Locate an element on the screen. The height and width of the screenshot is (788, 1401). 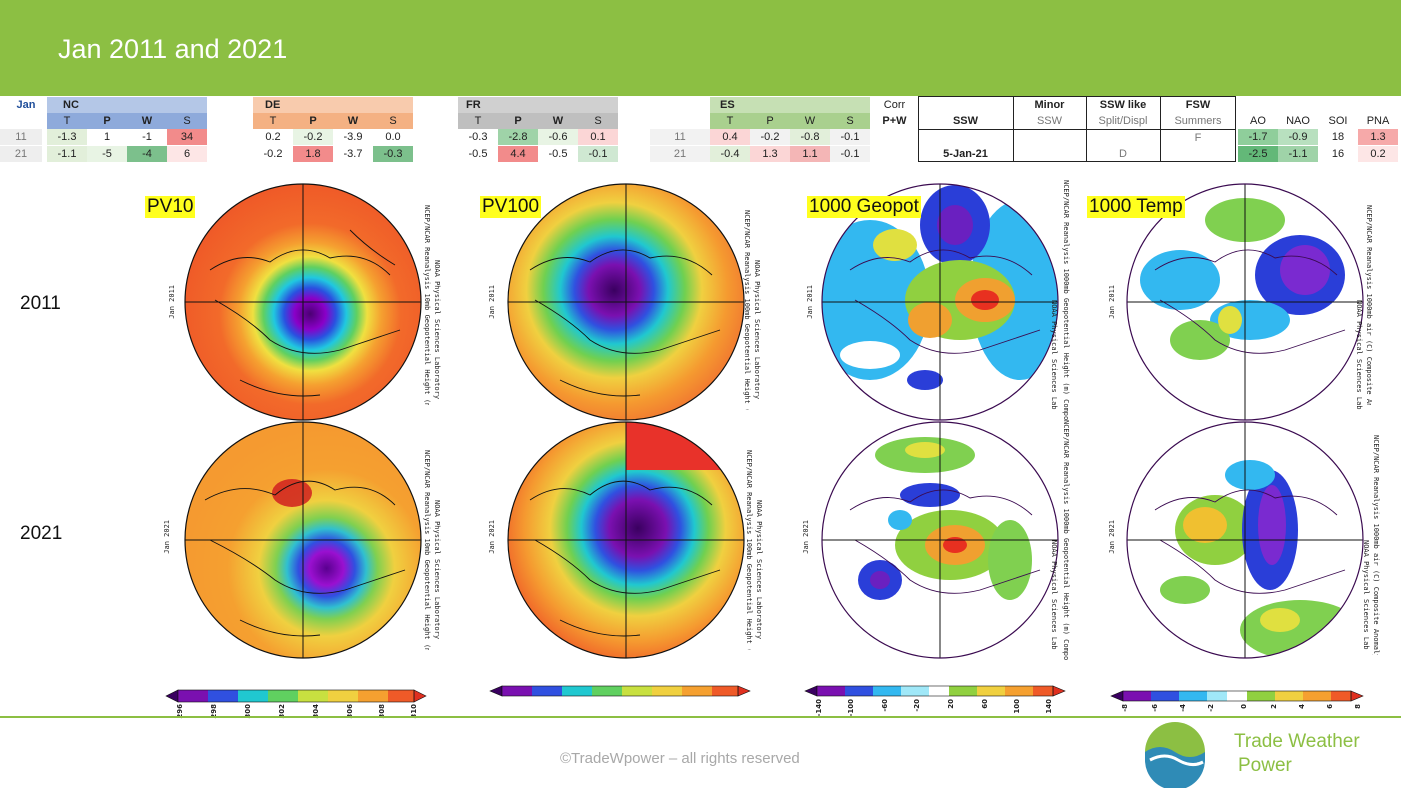
colorbar-pv100 is located at coordinates (620, 691).